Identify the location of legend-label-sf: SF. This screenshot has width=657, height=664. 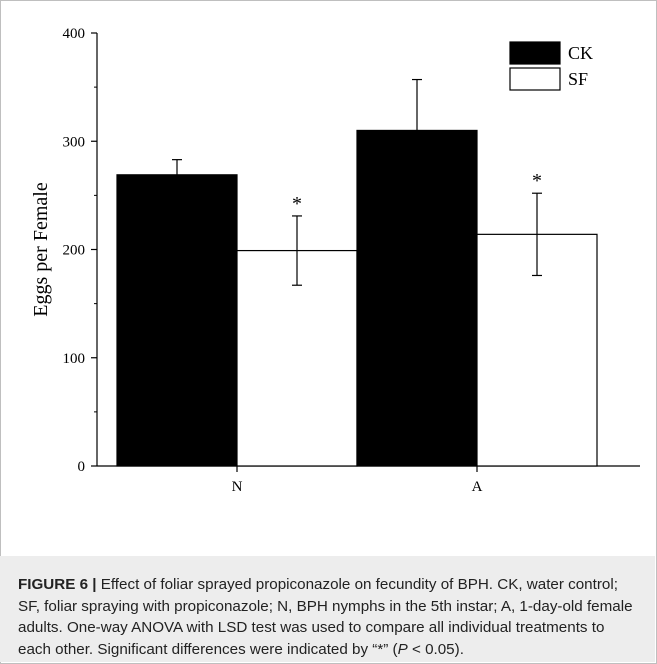
(578, 79).